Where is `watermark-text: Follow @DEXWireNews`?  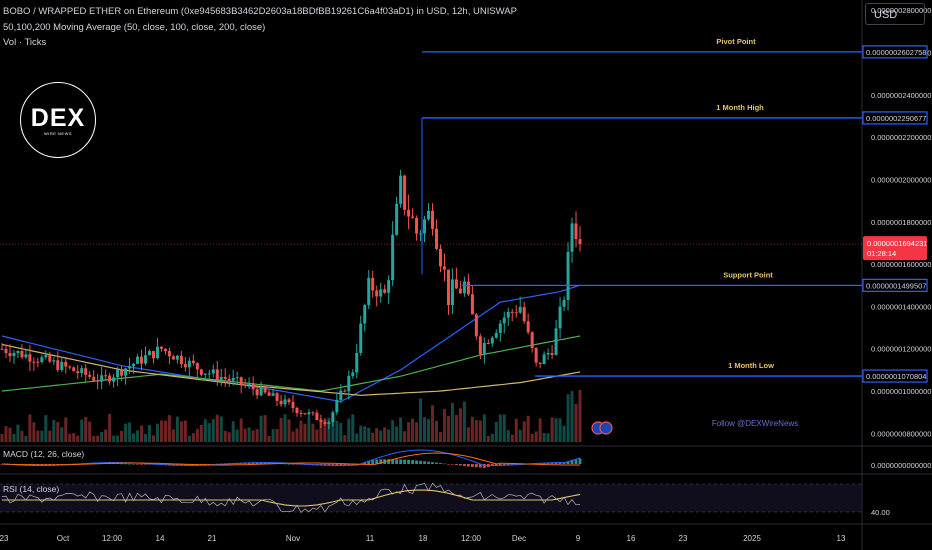
watermark-text: Follow @DEXWireNews is located at coordinates (755, 423).